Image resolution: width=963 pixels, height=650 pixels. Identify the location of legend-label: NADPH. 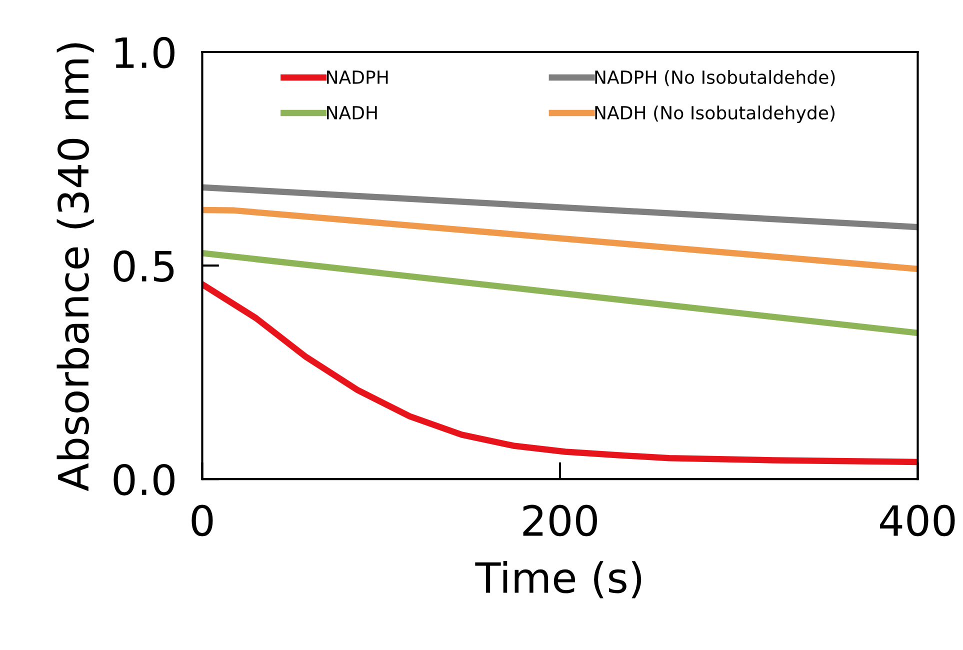
(357, 77).